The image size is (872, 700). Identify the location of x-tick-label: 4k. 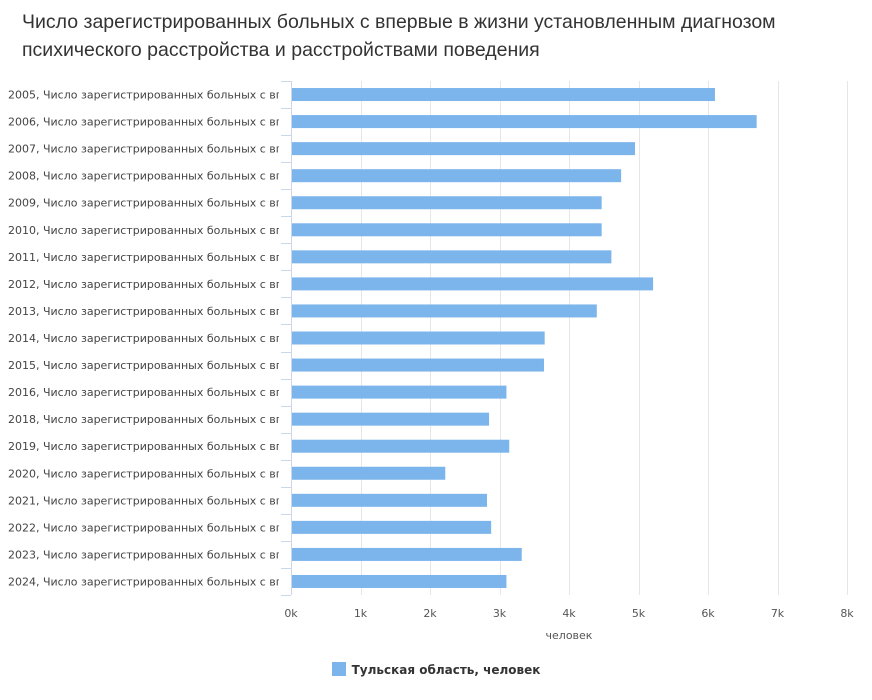
(569, 613).